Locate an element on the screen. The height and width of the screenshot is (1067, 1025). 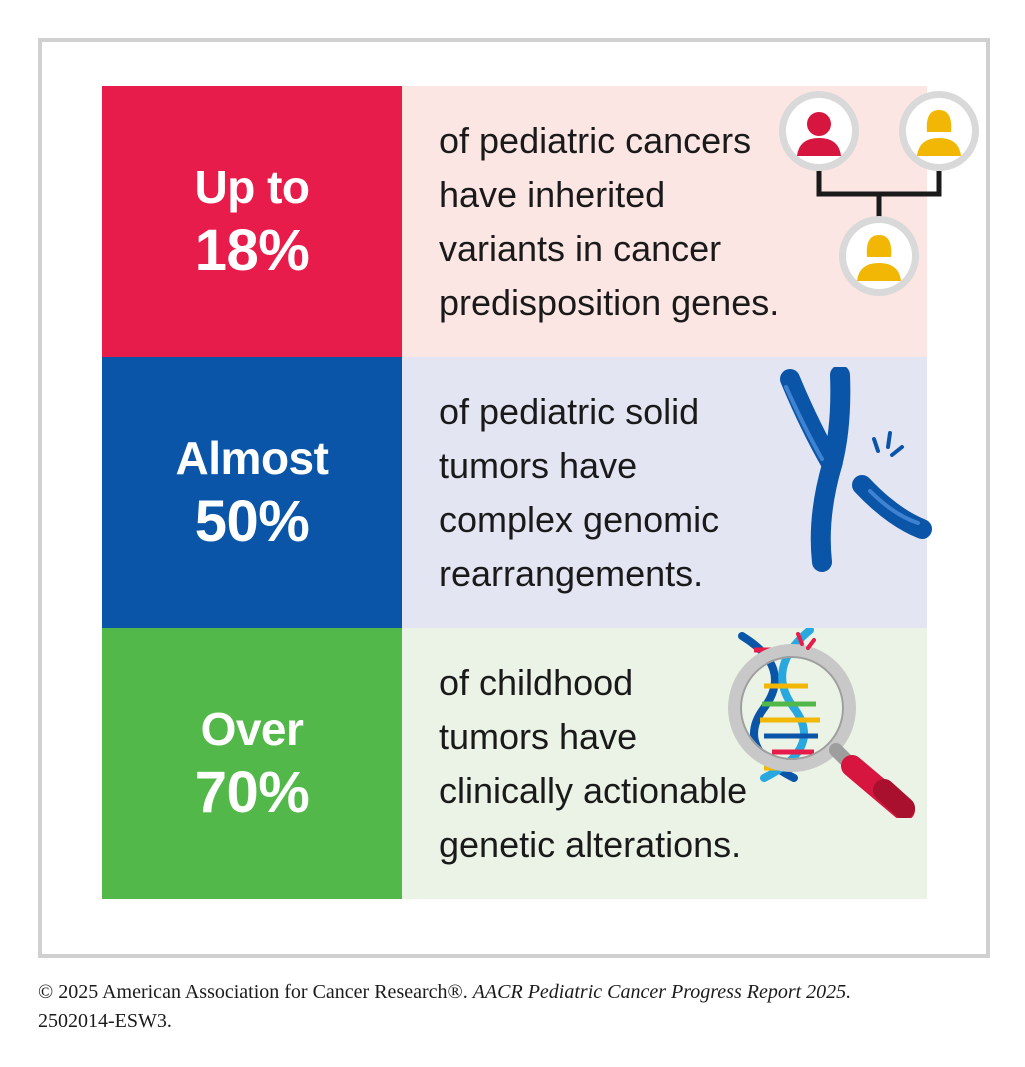
description-line: clinically actionable is located at coordinates (593, 790).